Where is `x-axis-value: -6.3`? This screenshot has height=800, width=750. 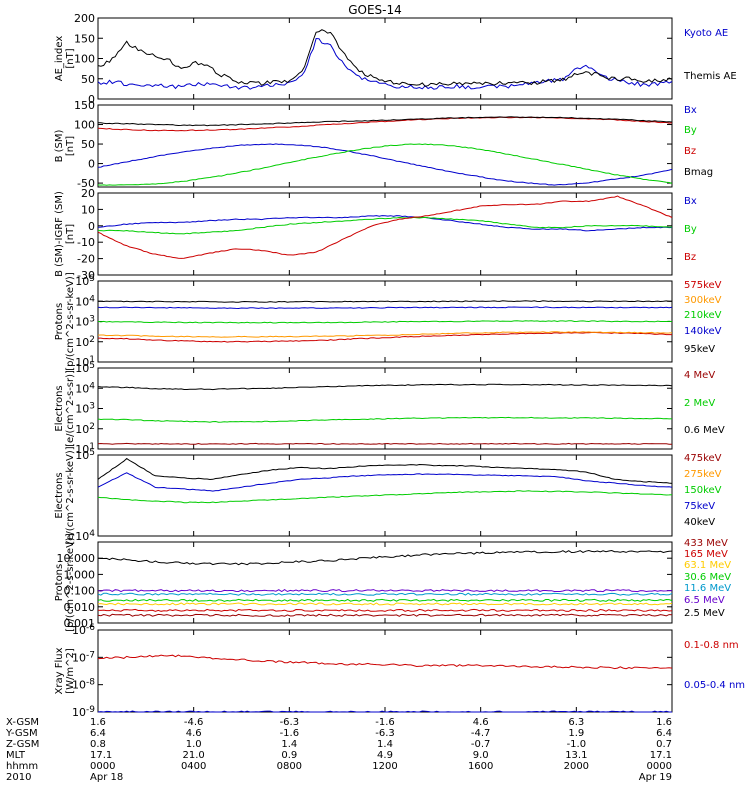 x-axis-value: -6.3 is located at coordinates (385, 733).